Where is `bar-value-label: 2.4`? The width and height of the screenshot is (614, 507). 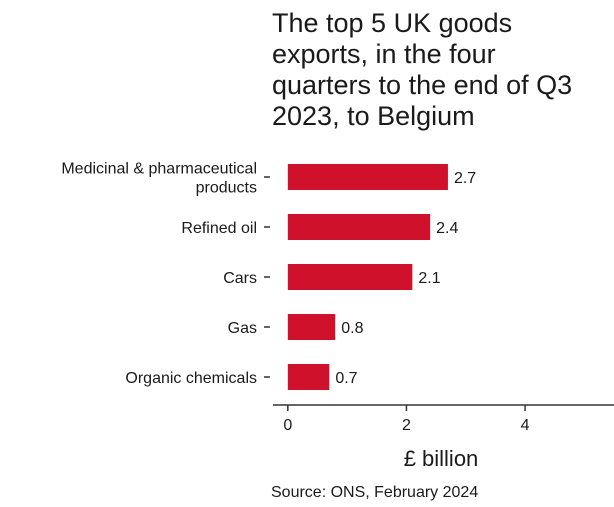 bar-value-label: 2.4 is located at coordinates (447, 228).